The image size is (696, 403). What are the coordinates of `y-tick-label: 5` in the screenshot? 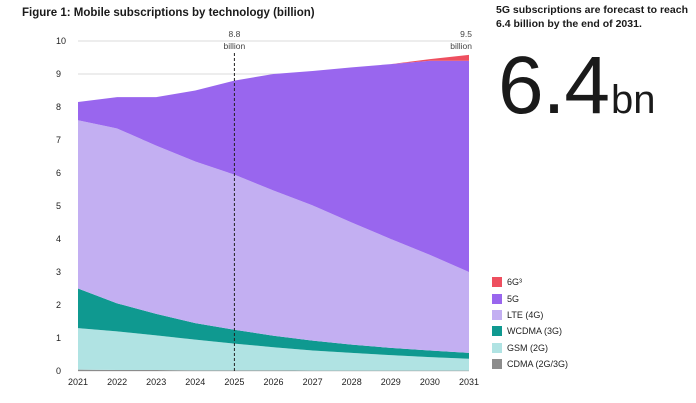 It's located at (58, 206).